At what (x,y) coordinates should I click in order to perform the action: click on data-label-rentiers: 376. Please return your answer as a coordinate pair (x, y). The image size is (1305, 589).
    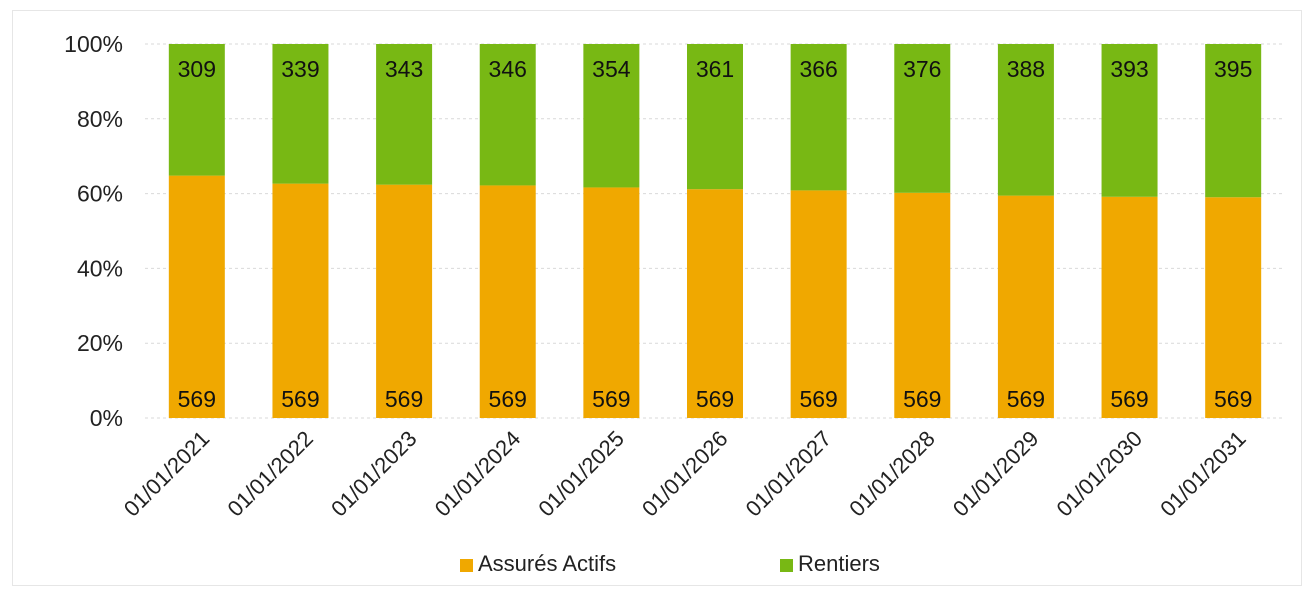
    Looking at the image, I should click on (922, 69).